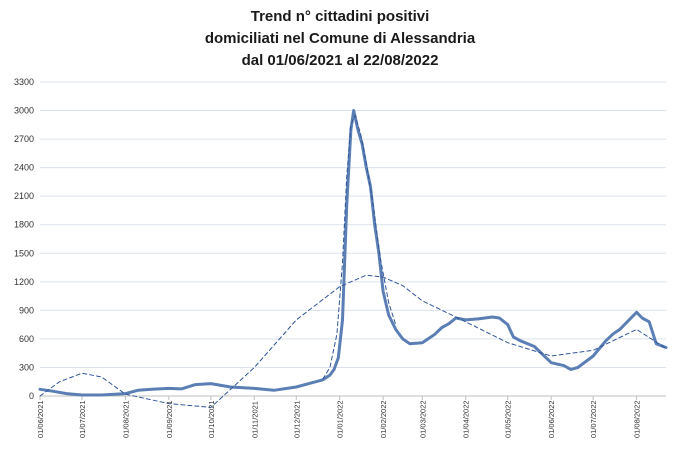  Describe the element at coordinates (24, 111) in the screenshot. I see `y-tick-label-3000: 3000` at that location.